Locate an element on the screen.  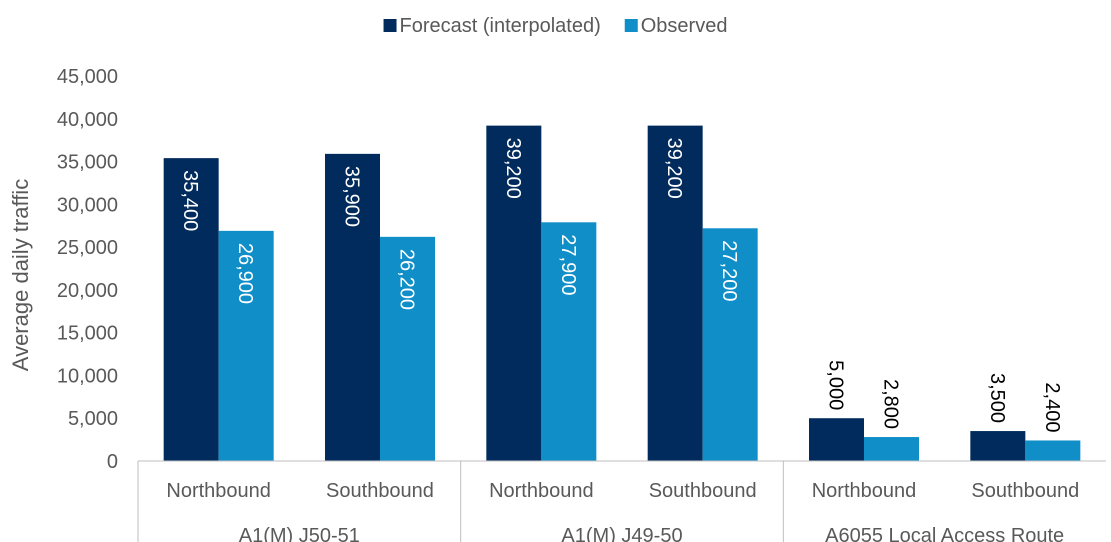
y-axis-label: Average daily traffic is located at coordinates (20, 275).